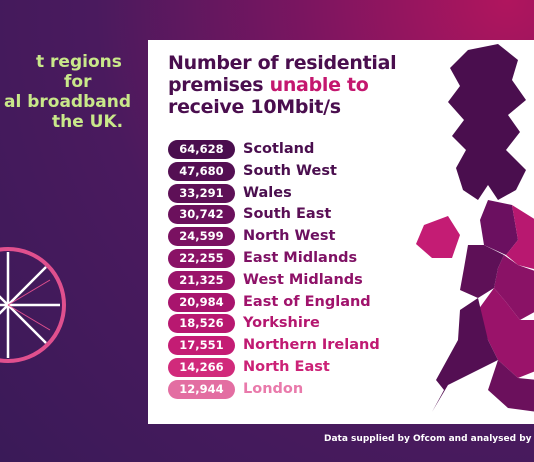 The image size is (534, 462). What do you see at coordinates (201, 171) in the screenshot?
I see `count-pill: 47,680` at bounding box center [201, 171].